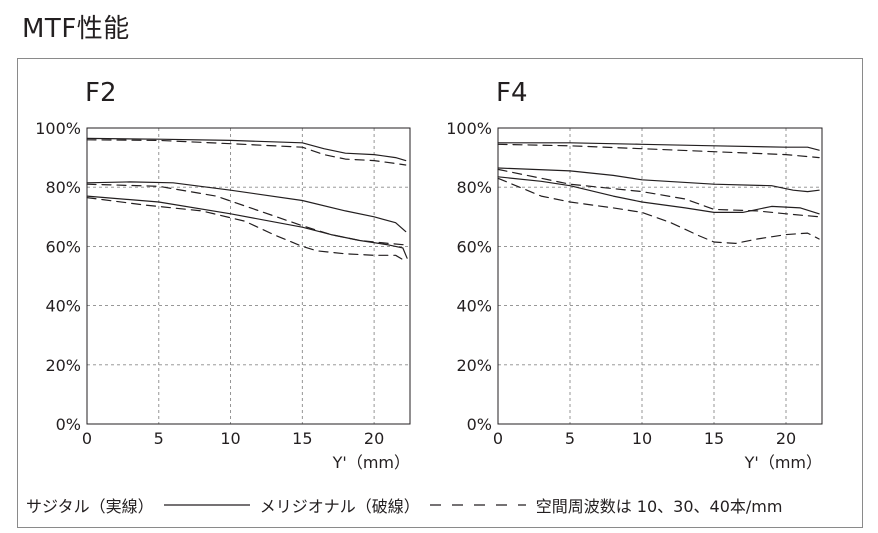 The height and width of the screenshot is (533, 878). I want to click on chart2-x-axis-label: Y'（mm）, so click(783, 462).